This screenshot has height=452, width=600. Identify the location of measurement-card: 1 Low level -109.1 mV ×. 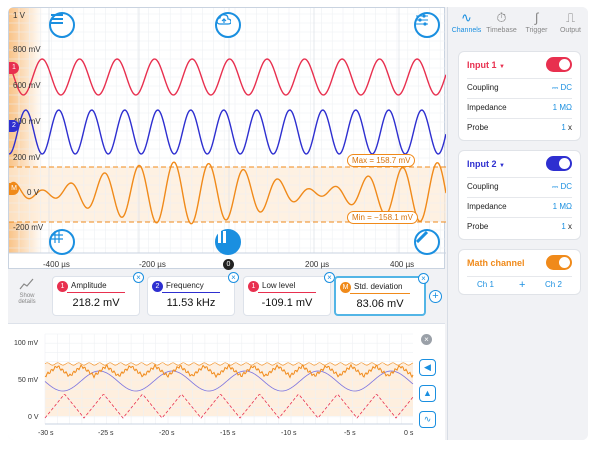
(289, 294).